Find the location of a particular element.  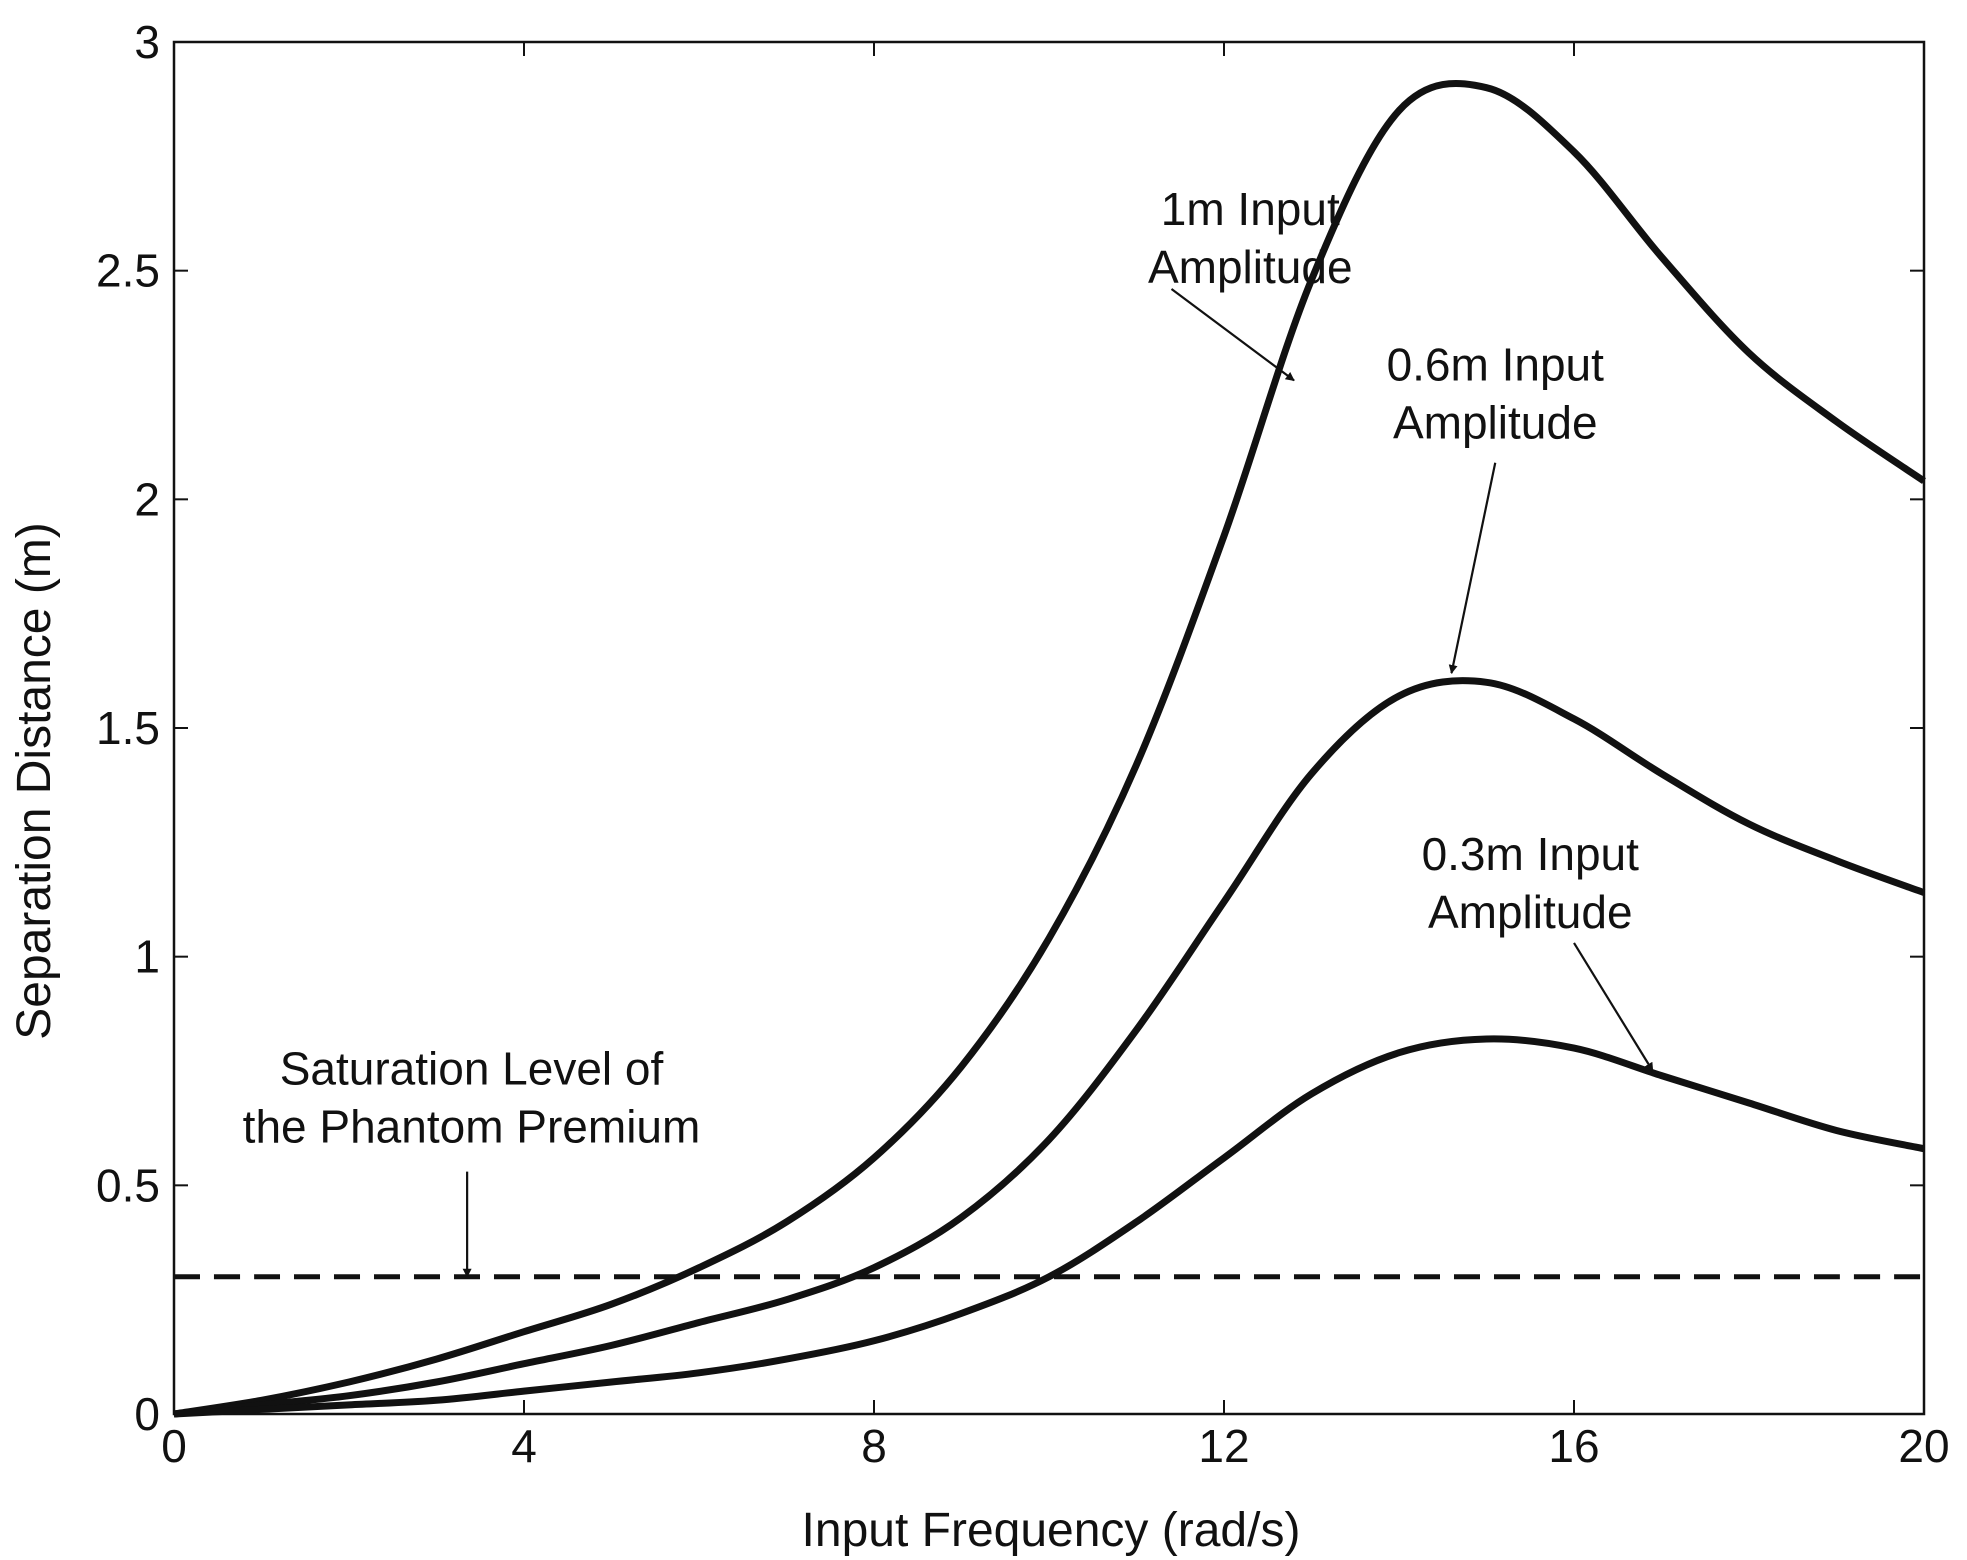

x-tick-label: 12 is located at coordinates (1223, 1446).